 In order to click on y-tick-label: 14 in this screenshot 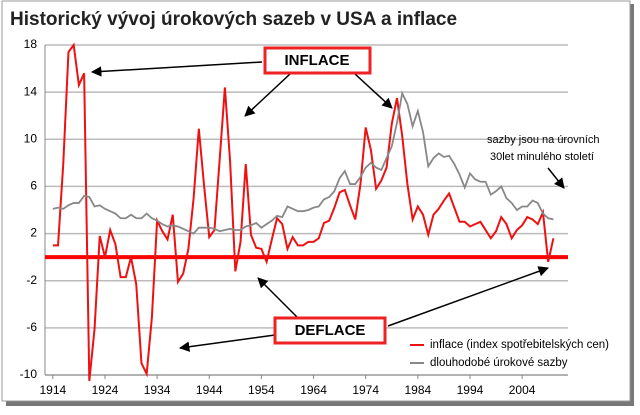, I will do `click(31, 91)`.